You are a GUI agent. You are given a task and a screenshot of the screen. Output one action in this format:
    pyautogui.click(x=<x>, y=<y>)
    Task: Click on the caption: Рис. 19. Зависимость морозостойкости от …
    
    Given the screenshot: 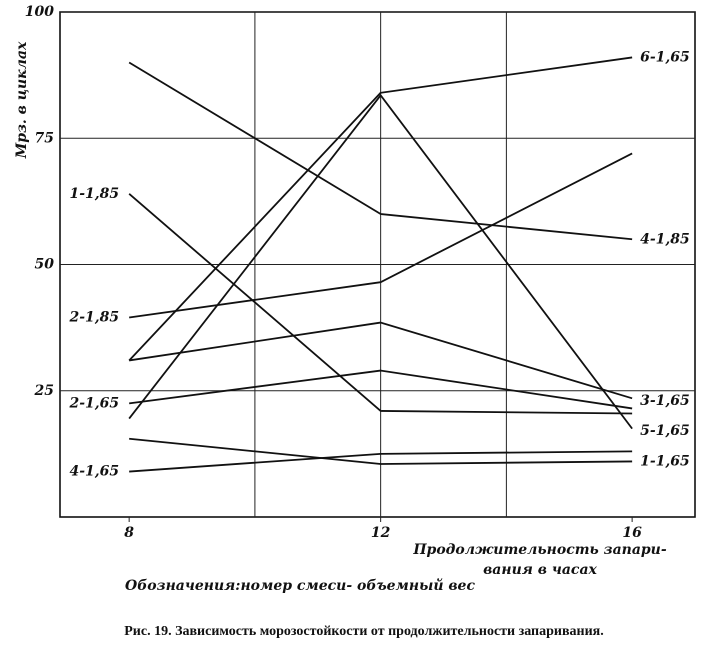 What is the action you would take?
    pyautogui.click(x=363, y=631)
    